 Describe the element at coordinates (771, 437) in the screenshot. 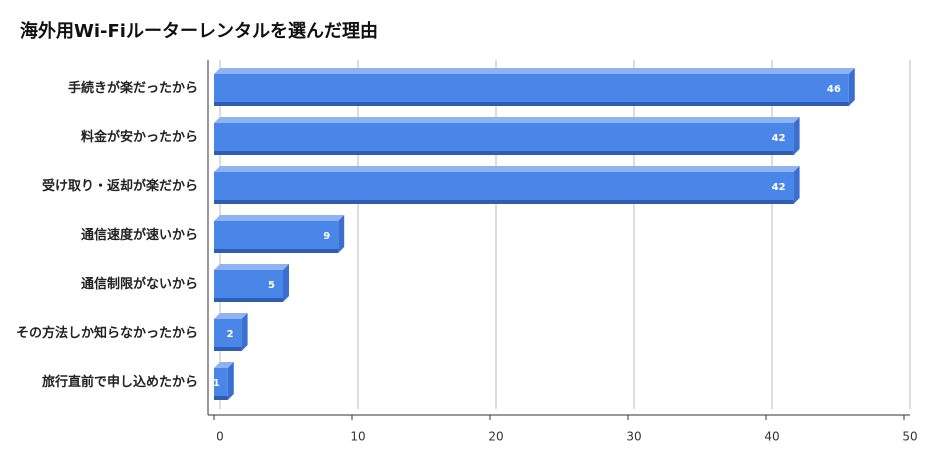

I see `x-tick-label: 40` at that location.